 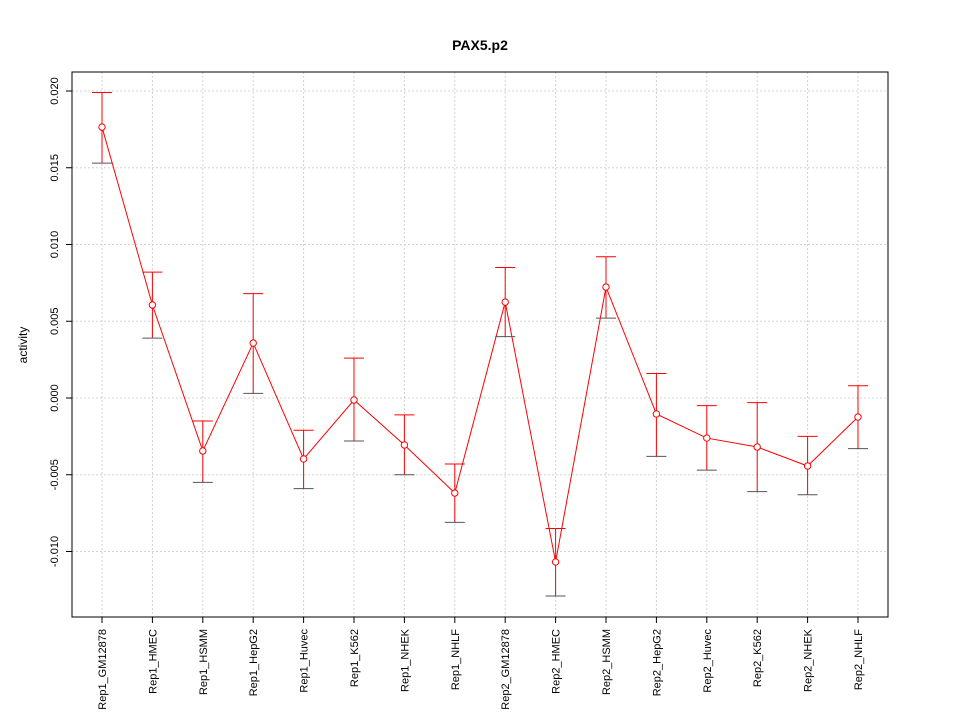 What do you see at coordinates (405, 660) in the screenshot?
I see `x-tick-label: Rep1_NHEK` at bounding box center [405, 660].